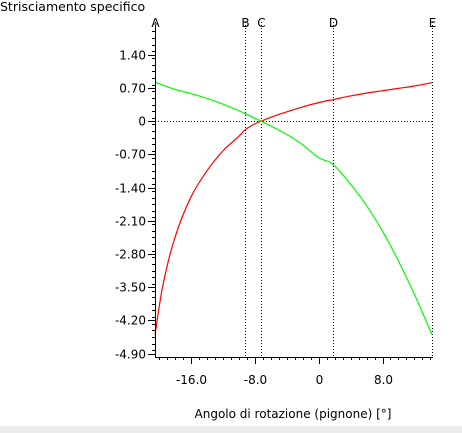  Describe the element at coordinates (132, 56) in the screenshot. I see `y-tick-label: 1.40` at that location.